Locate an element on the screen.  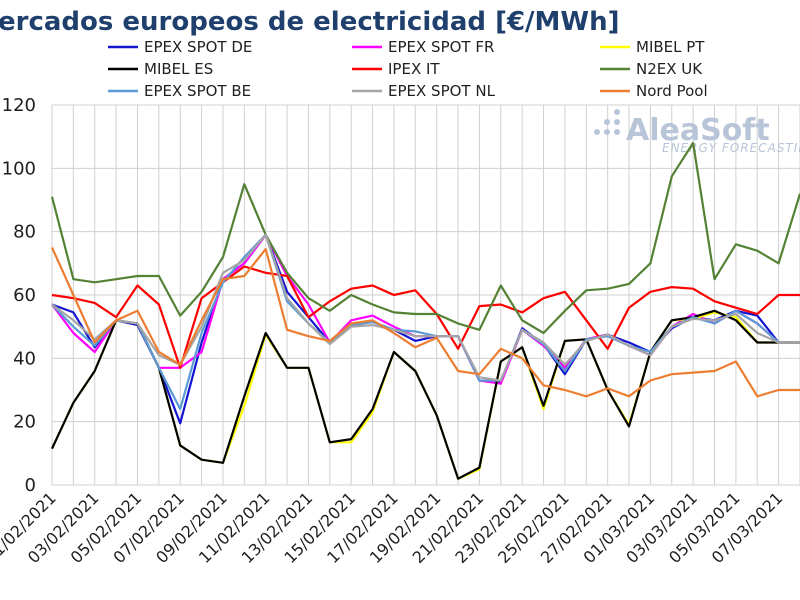
y-tick-label: 0 is located at coordinates (30, 485).